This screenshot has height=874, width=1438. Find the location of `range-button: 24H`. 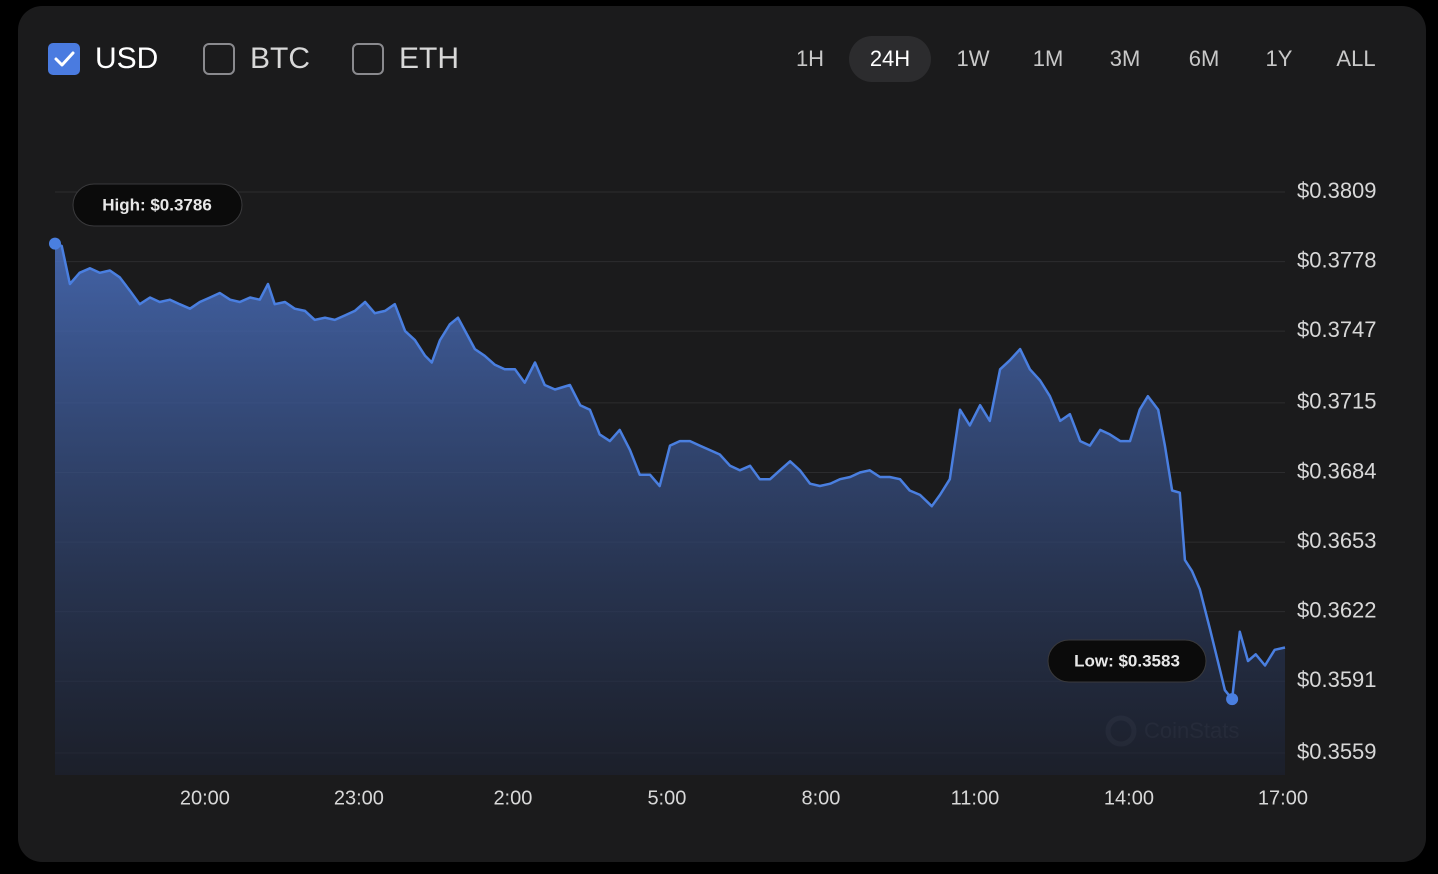

range-button: 24H is located at coordinates (890, 58).